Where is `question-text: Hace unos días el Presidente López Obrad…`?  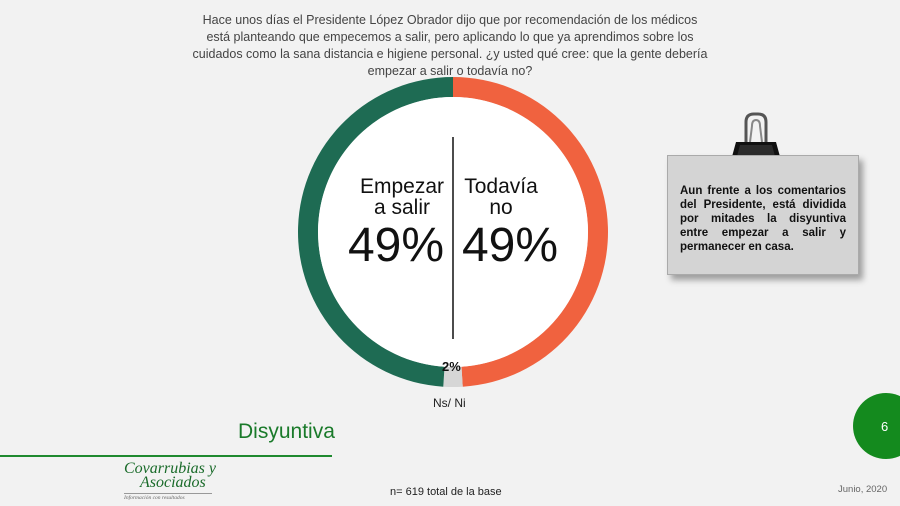
question-text: Hace unos días el Presidente López Obrad… is located at coordinates (450, 45).